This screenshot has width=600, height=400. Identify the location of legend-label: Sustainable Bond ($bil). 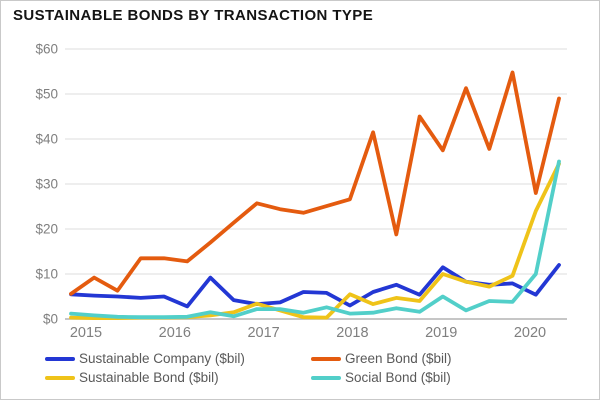
(149, 377).